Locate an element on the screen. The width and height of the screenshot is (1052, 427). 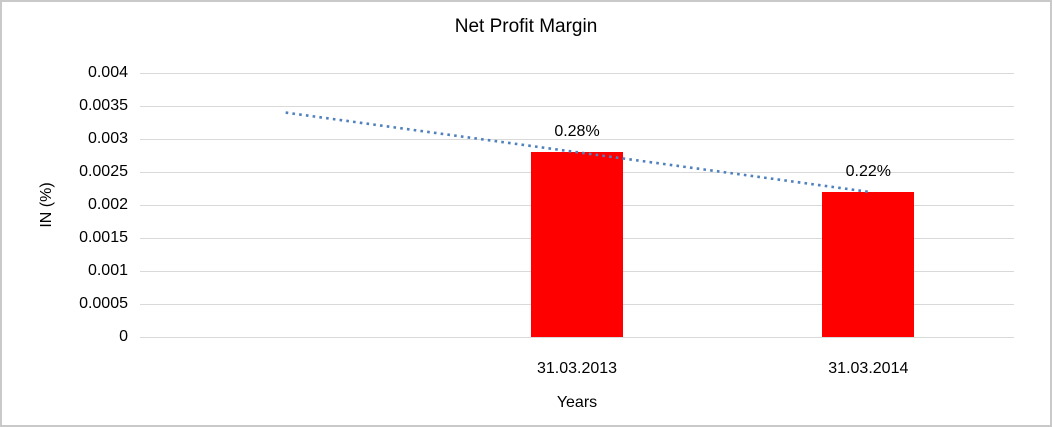
y-tick-label: 0.0025 is located at coordinates (103, 171).